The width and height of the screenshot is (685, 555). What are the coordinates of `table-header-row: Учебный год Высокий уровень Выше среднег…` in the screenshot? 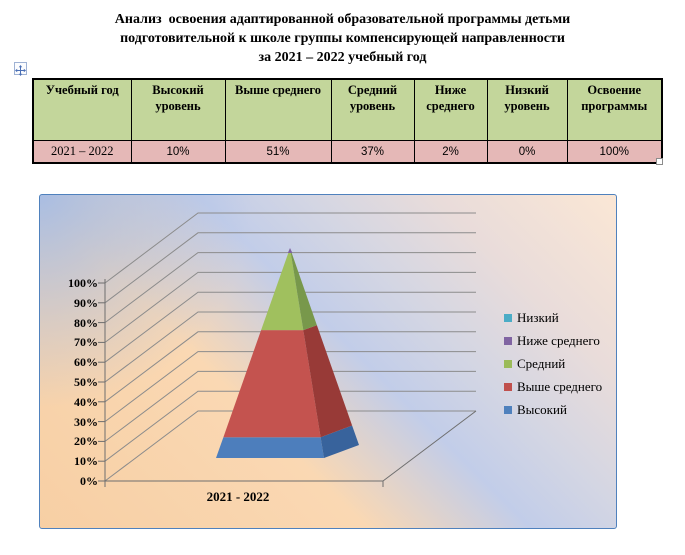 It's located at (347, 109).